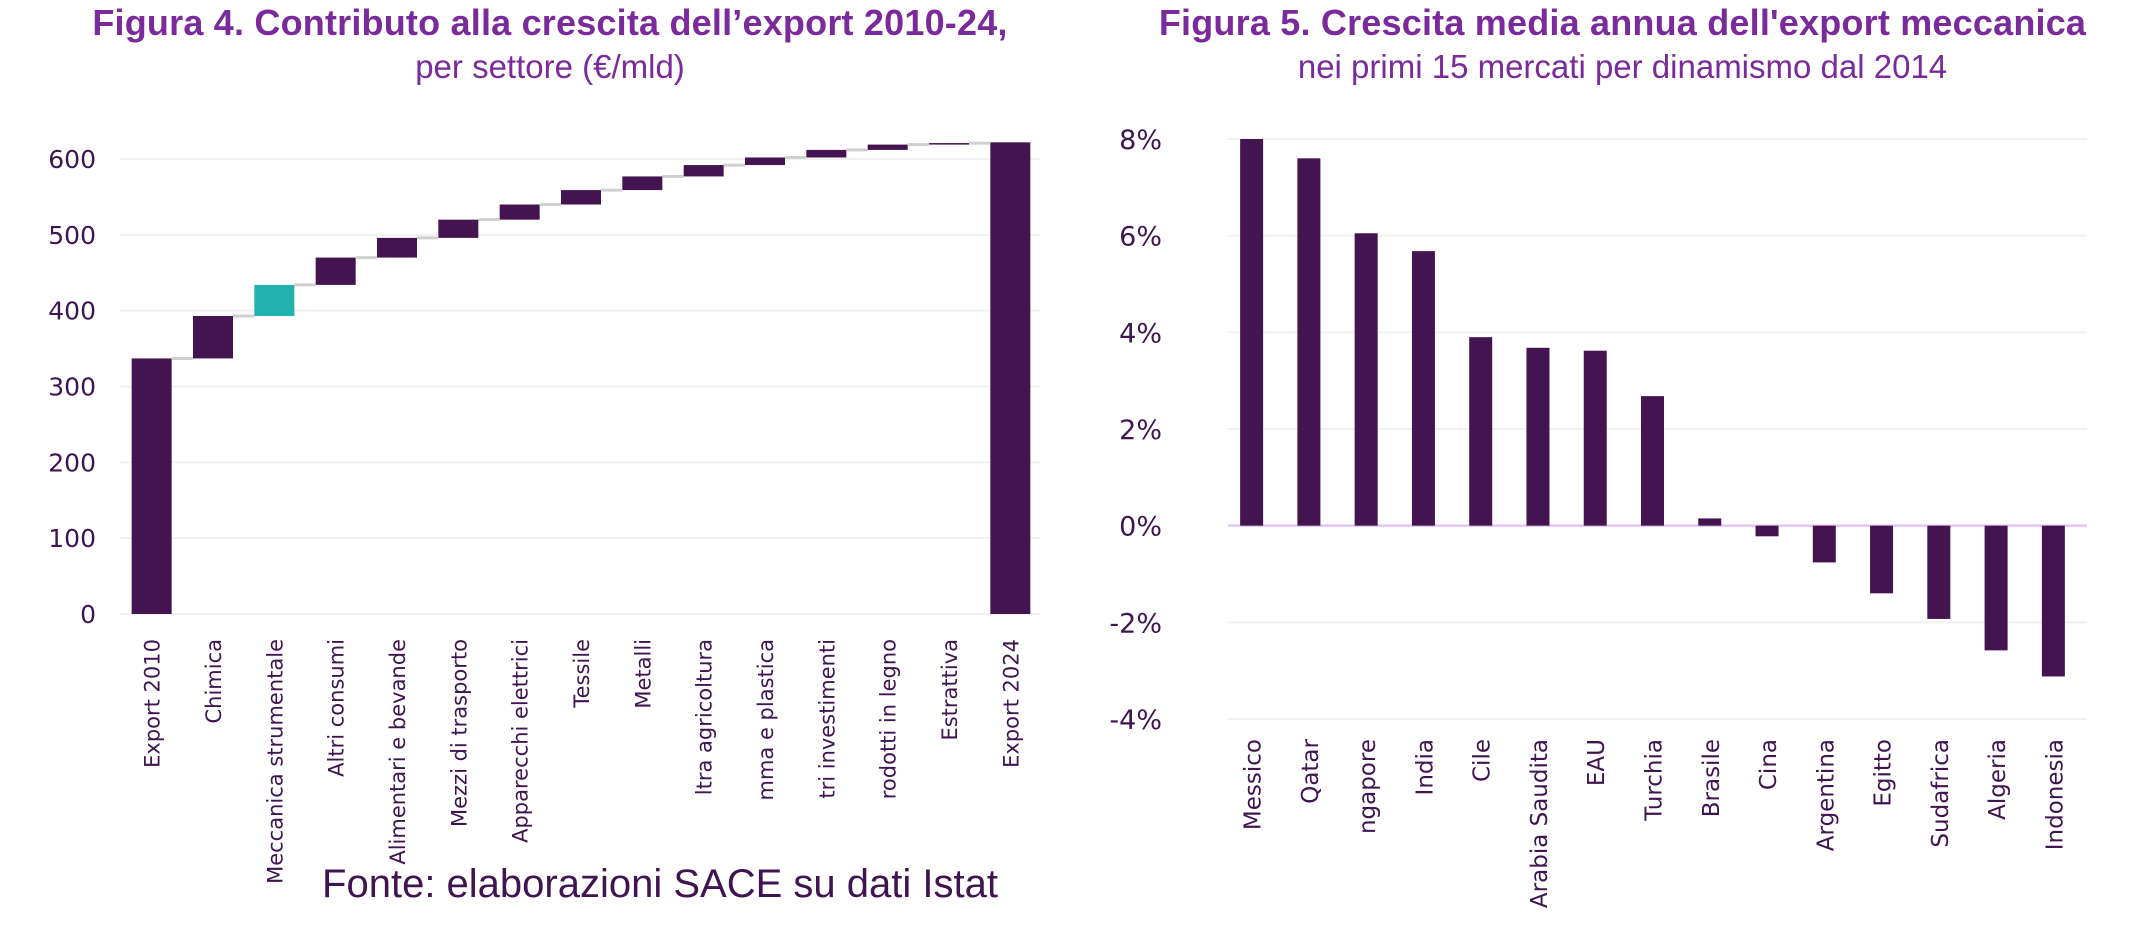 This screenshot has width=2145, height=952. What do you see at coordinates (72, 235) in the screenshot?
I see `y-tick-label: 500` at bounding box center [72, 235].